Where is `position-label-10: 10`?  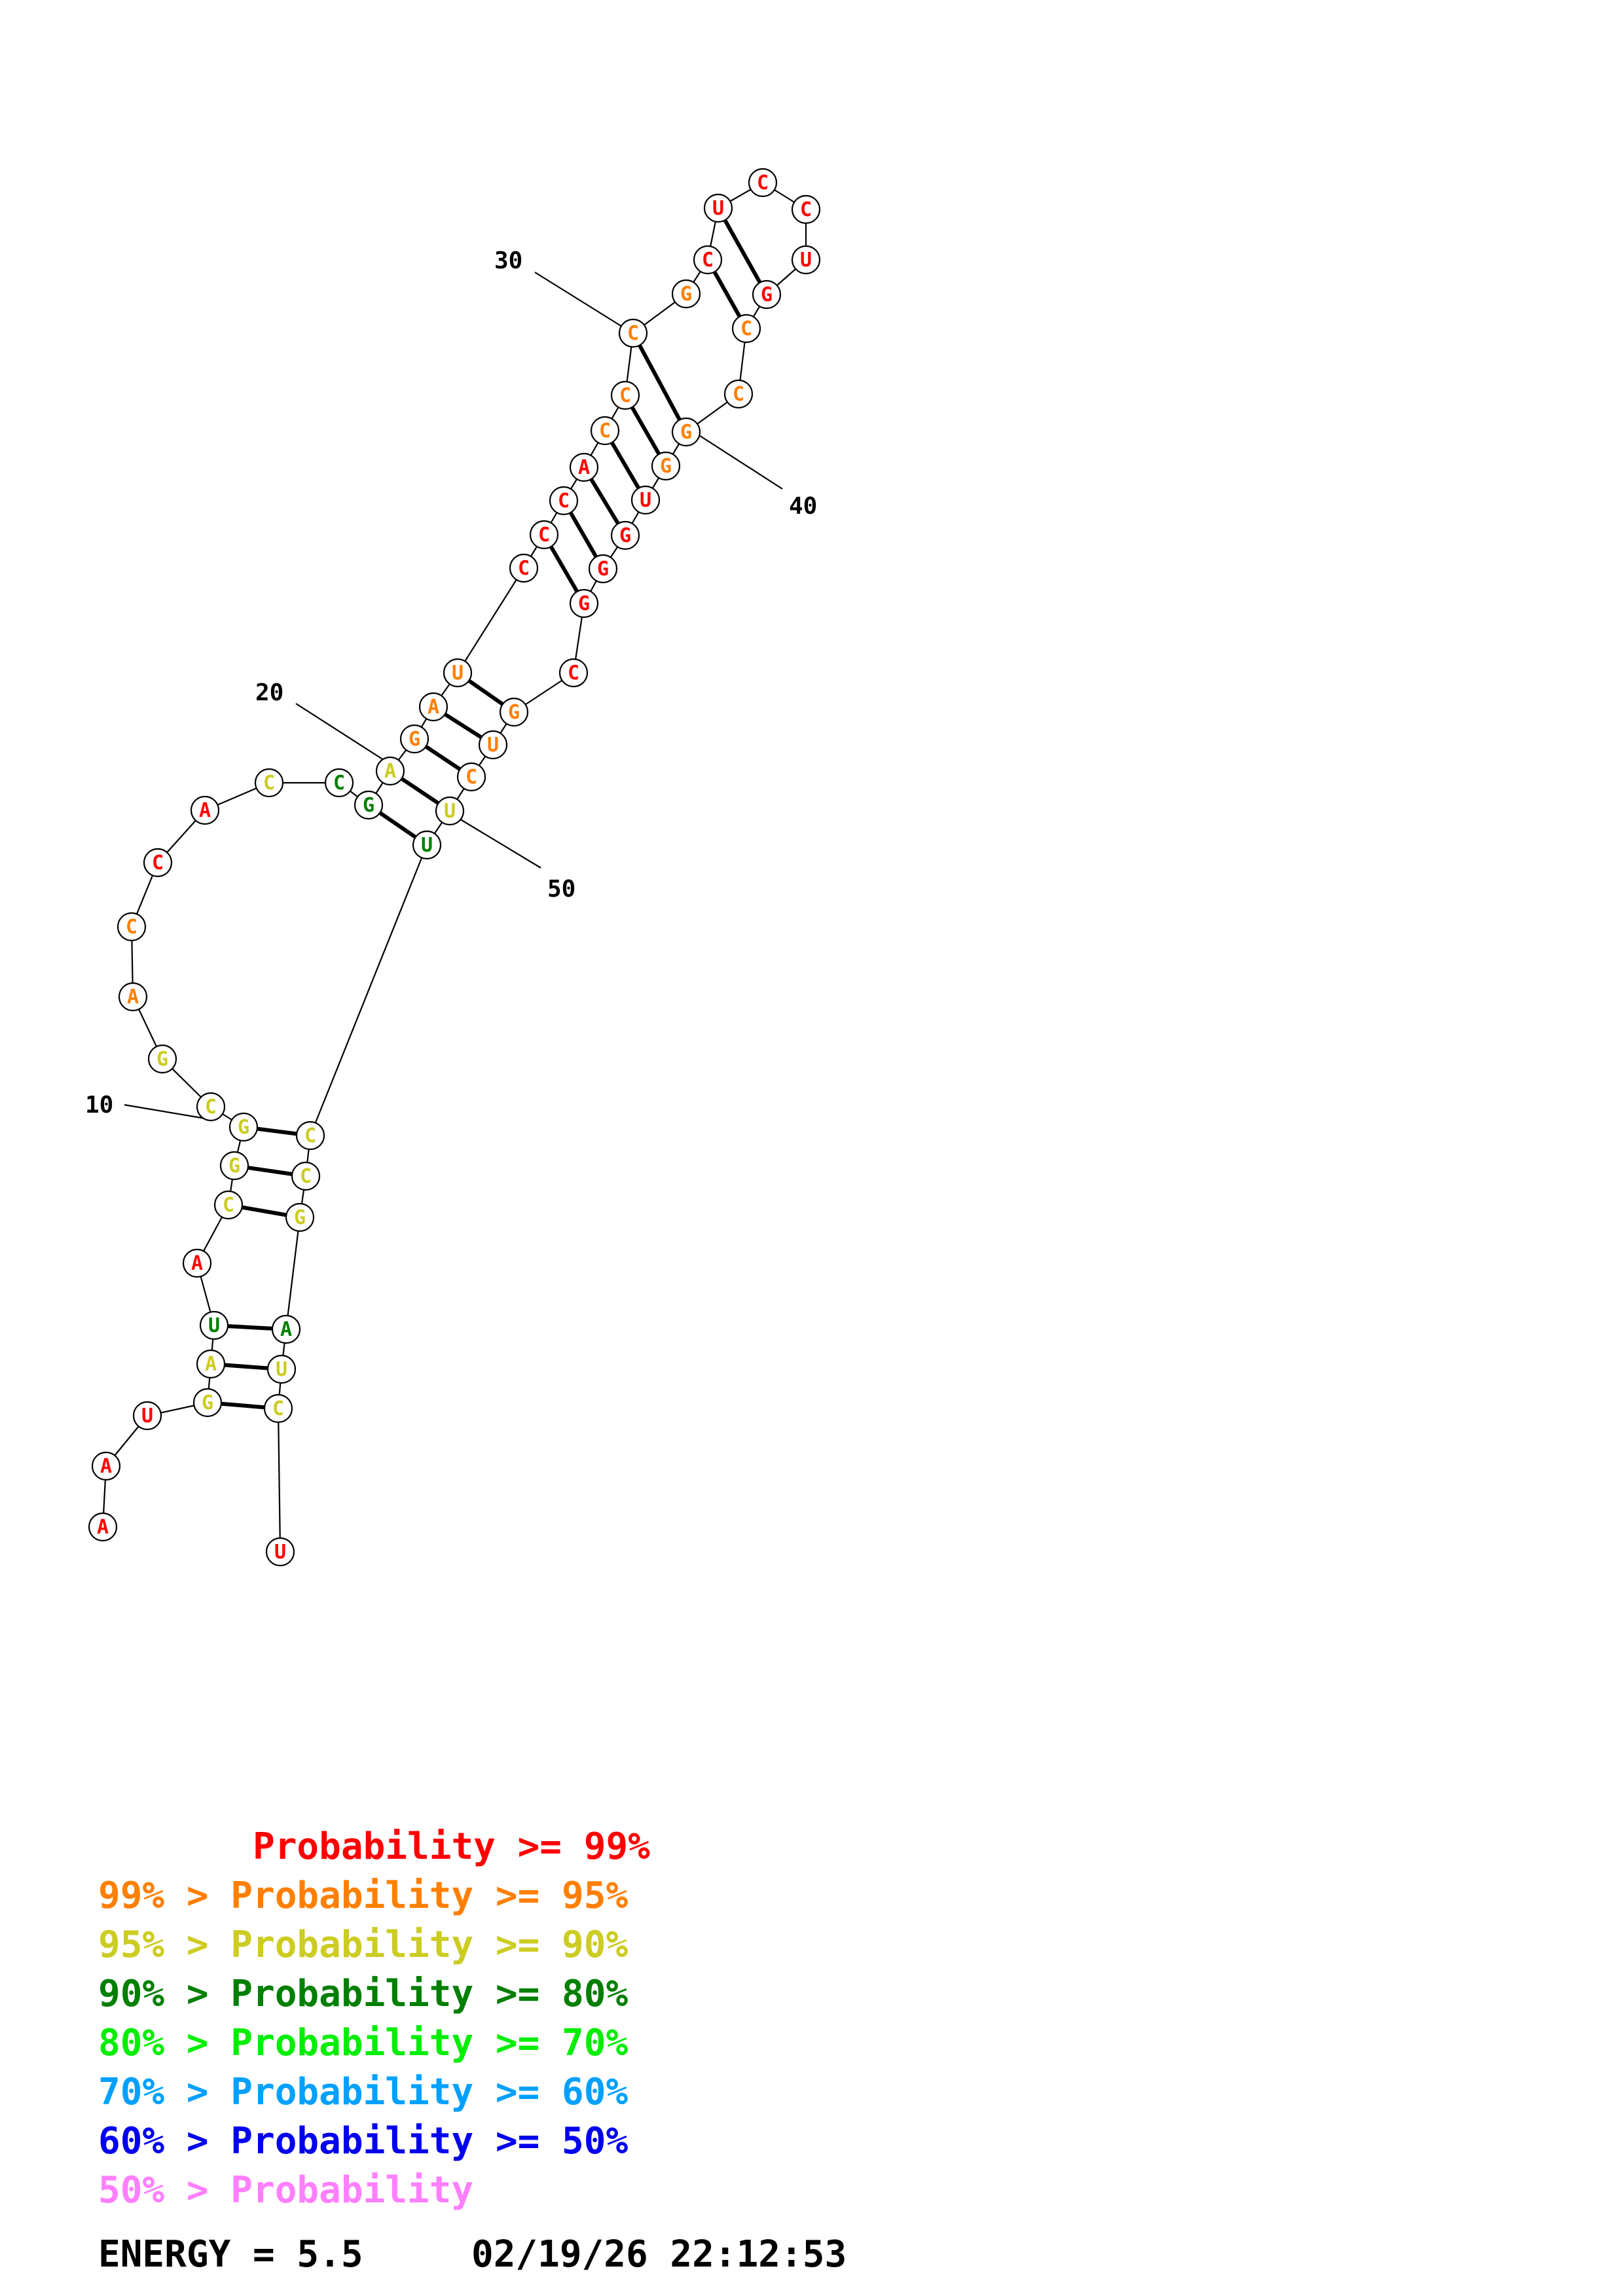
position-label-10: 10 is located at coordinates (99, 1105).